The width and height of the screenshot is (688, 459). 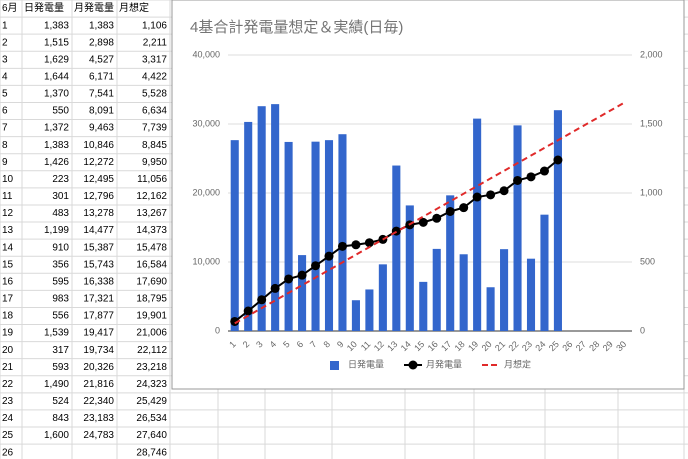 What do you see at coordinates (98, 418) in the screenshot?
I see `cell: 23,183` at bounding box center [98, 418].